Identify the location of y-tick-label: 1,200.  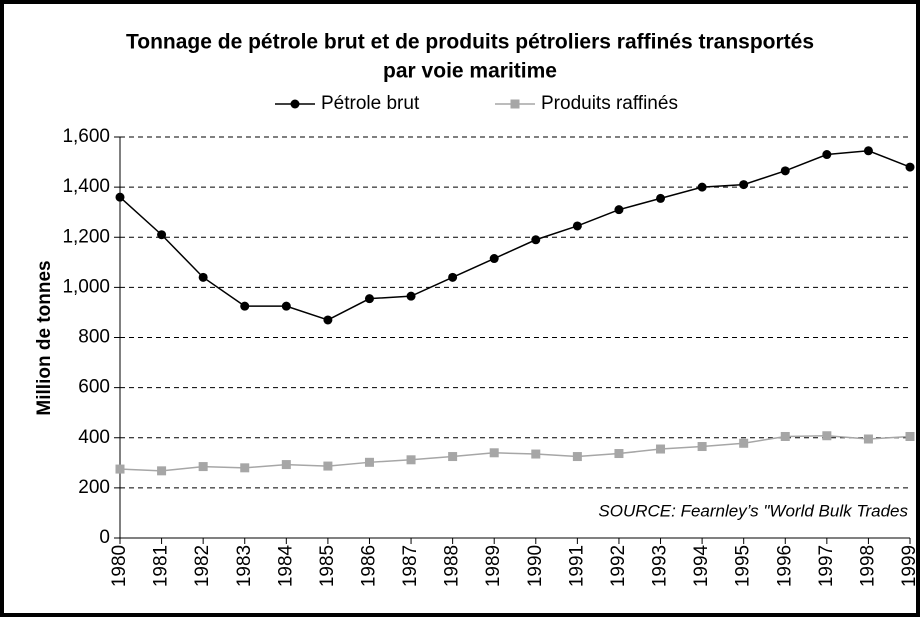
(86, 236).